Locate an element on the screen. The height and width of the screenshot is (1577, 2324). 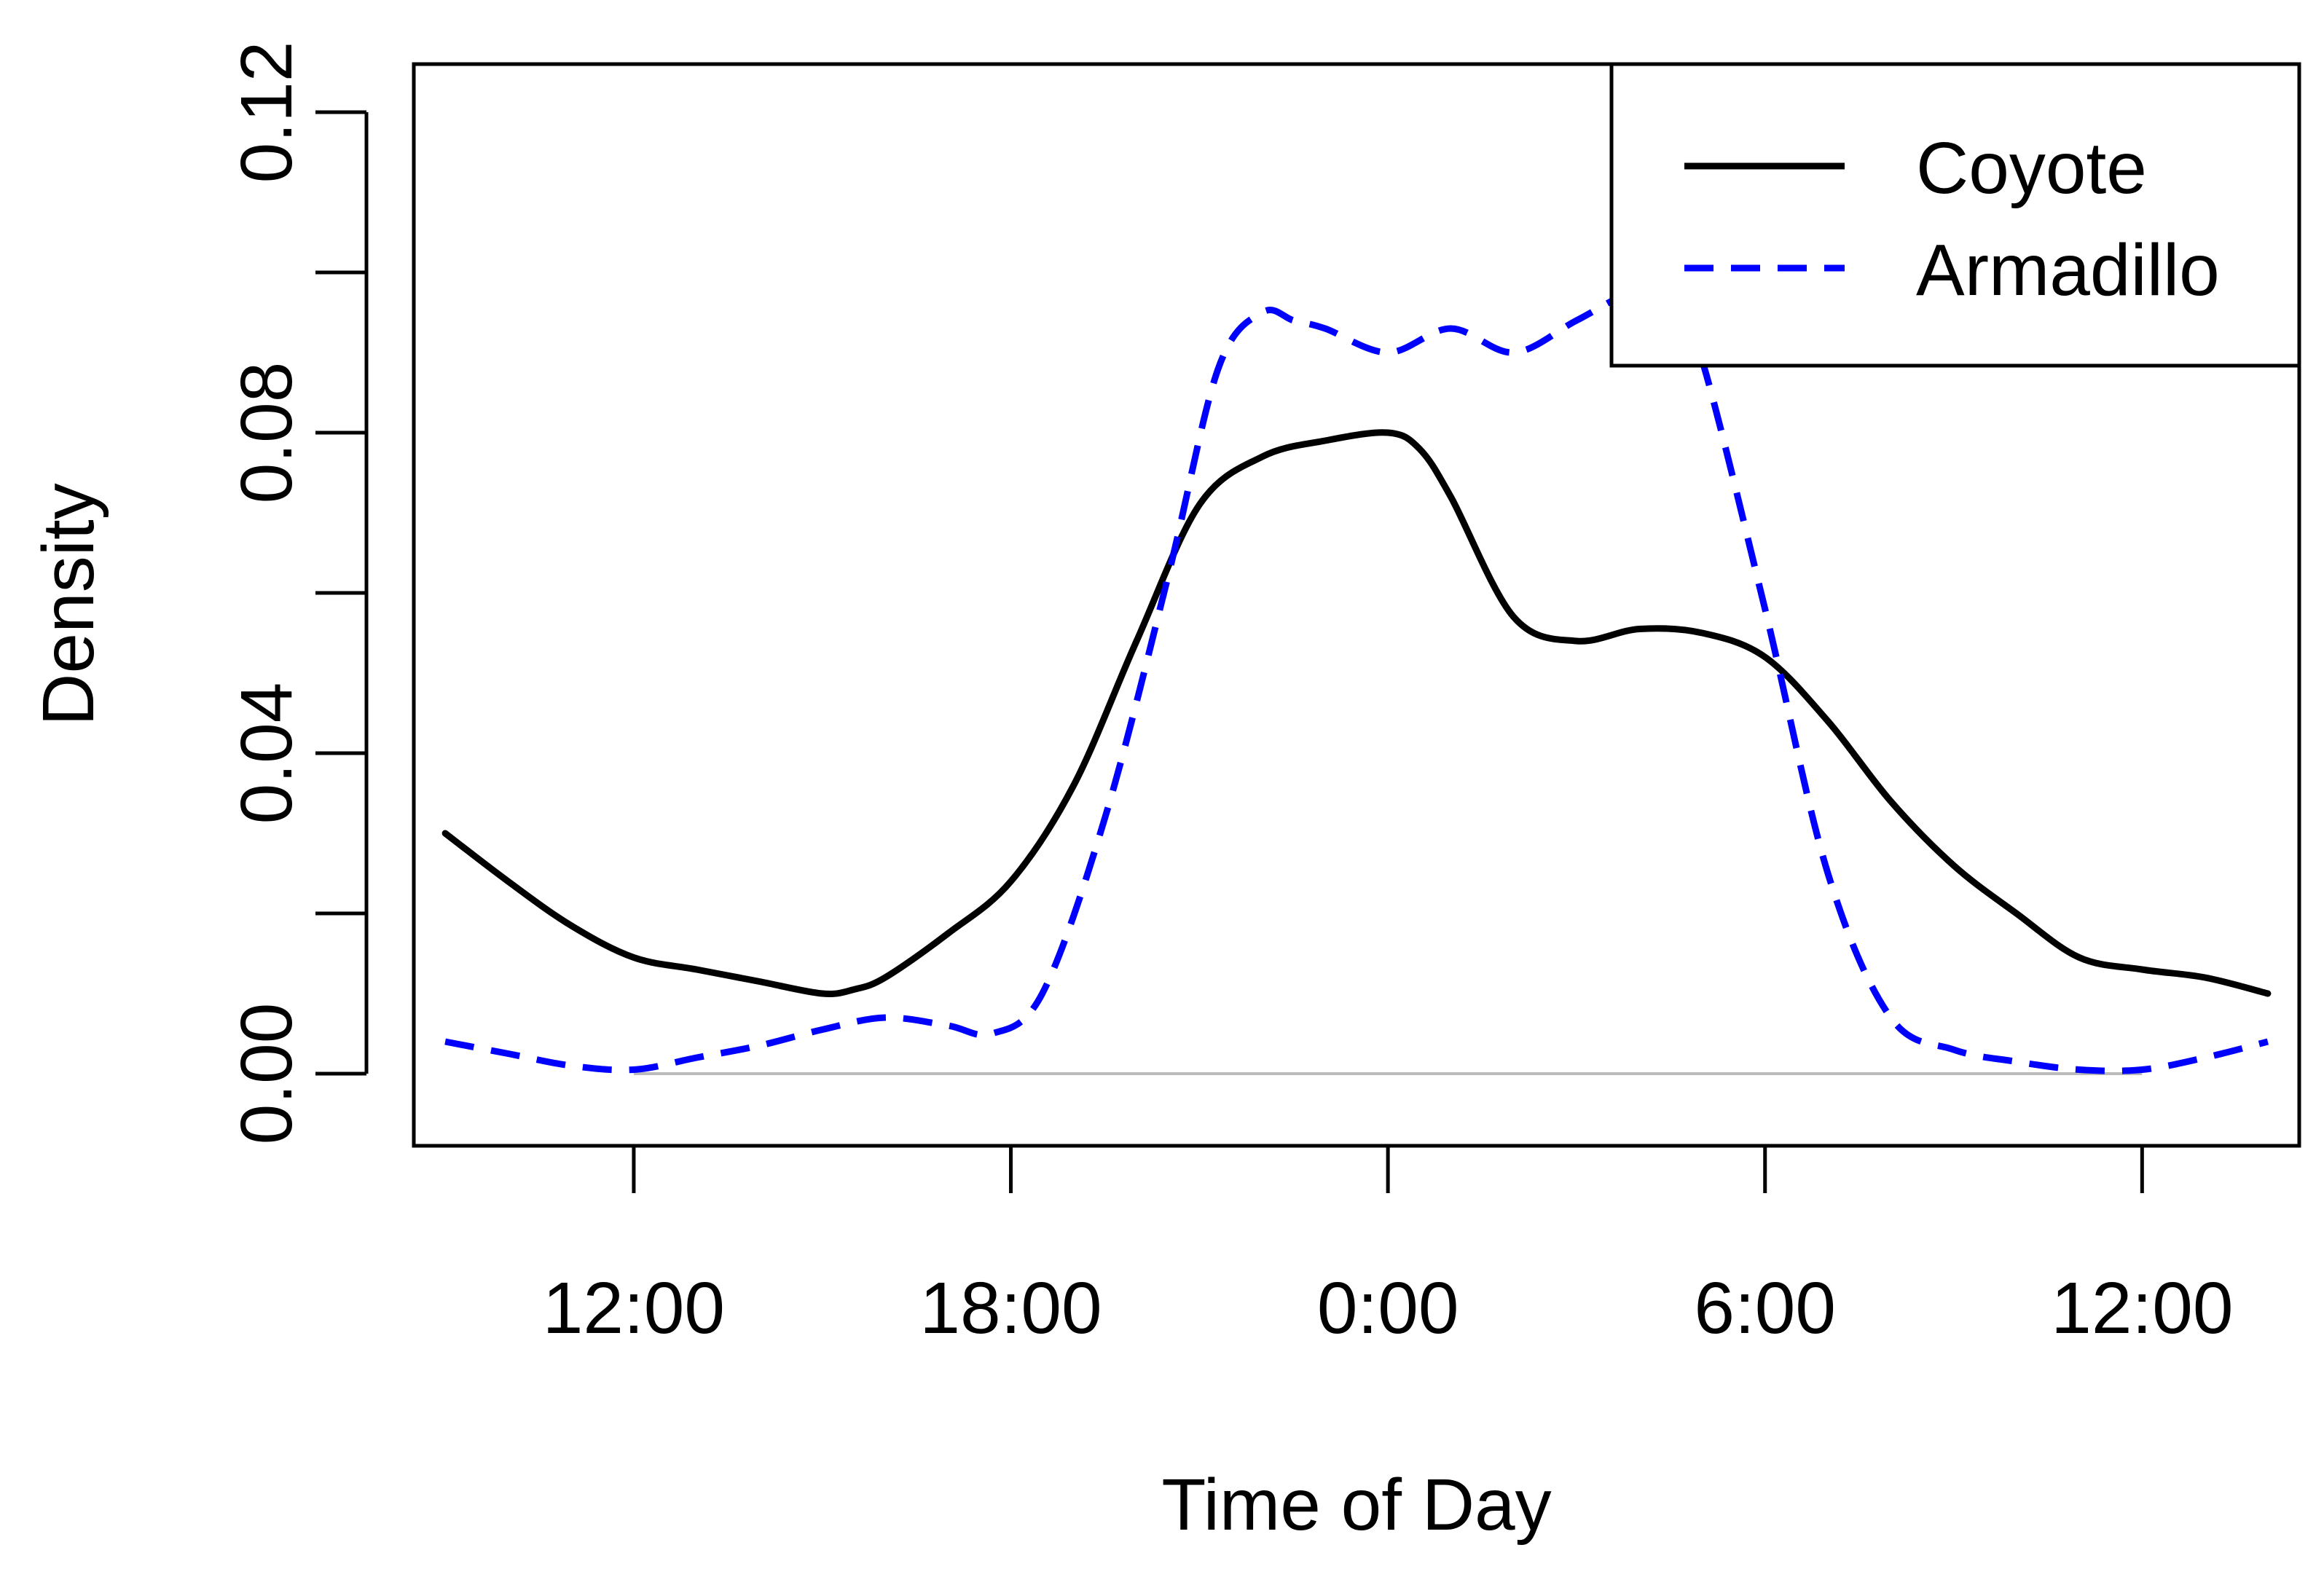
y-tick-label: 0.08 is located at coordinates (266, 433).